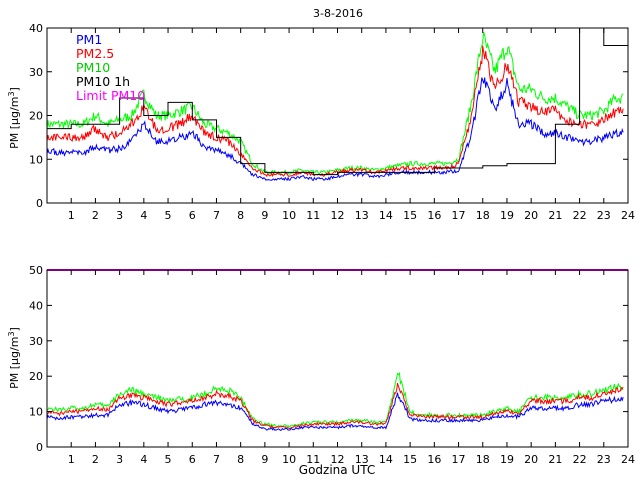  What do you see at coordinates (507, 215) in the screenshot?
I see `top-x-tick-label: 19` at bounding box center [507, 215].